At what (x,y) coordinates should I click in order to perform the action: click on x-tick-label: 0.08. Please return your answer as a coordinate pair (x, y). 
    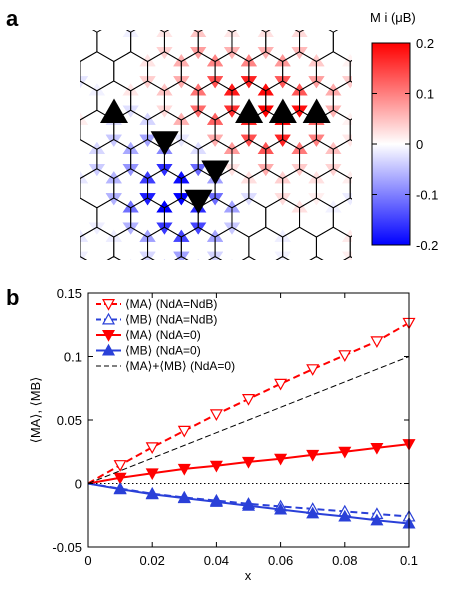
    Looking at the image, I should click on (344, 560).